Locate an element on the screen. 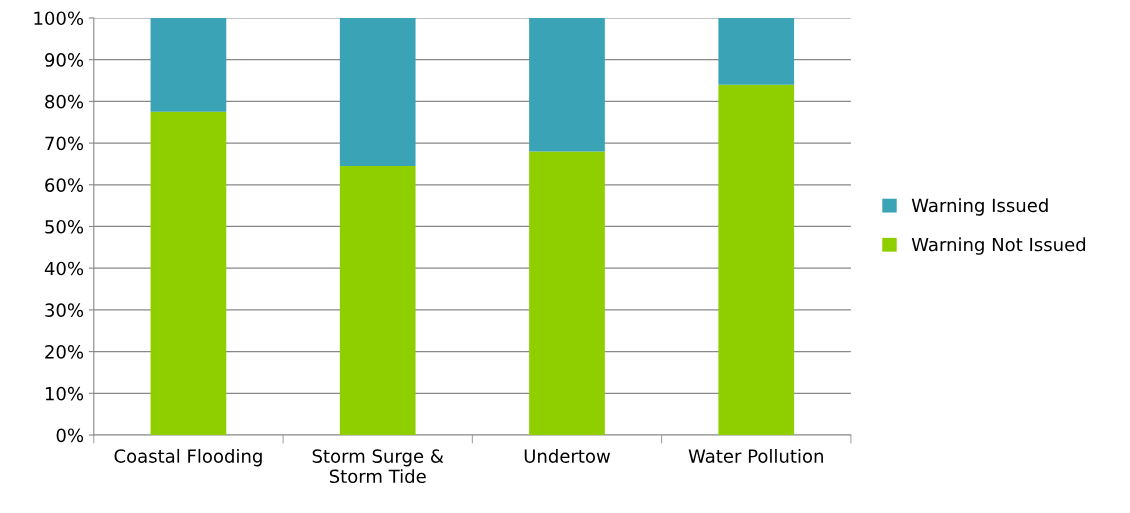 The image size is (1130, 513). legend-label: Warning Issued is located at coordinates (979, 207).